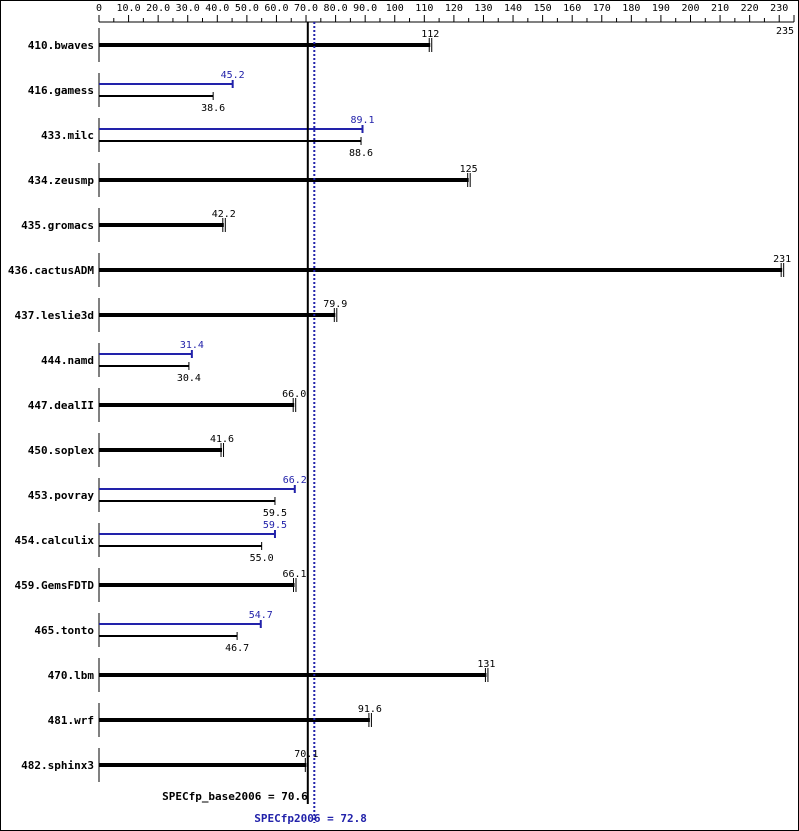  What do you see at coordinates (262, 558) in the screenshot?
I see `bar-base-value-label: 55.0` at bounding box center [262, 558].